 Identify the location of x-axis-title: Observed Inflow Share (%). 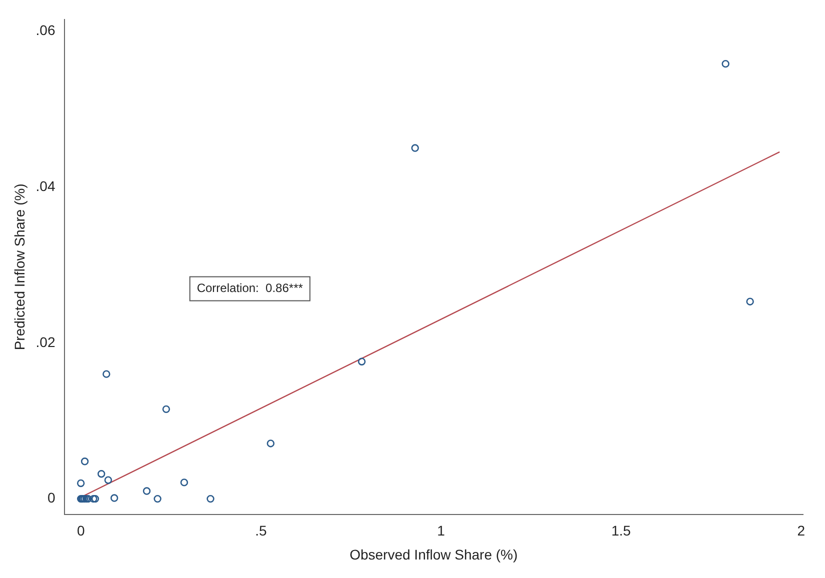
(434, 554).